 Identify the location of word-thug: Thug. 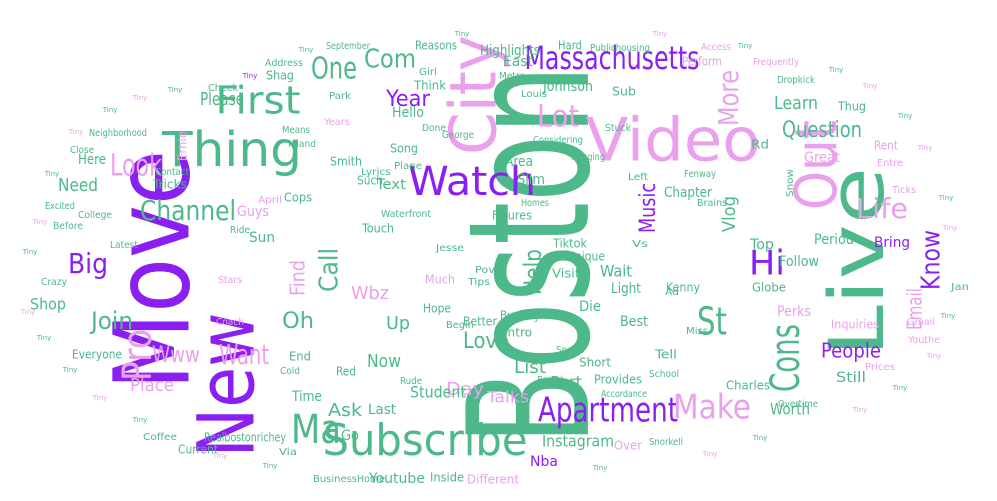
(851, 107).